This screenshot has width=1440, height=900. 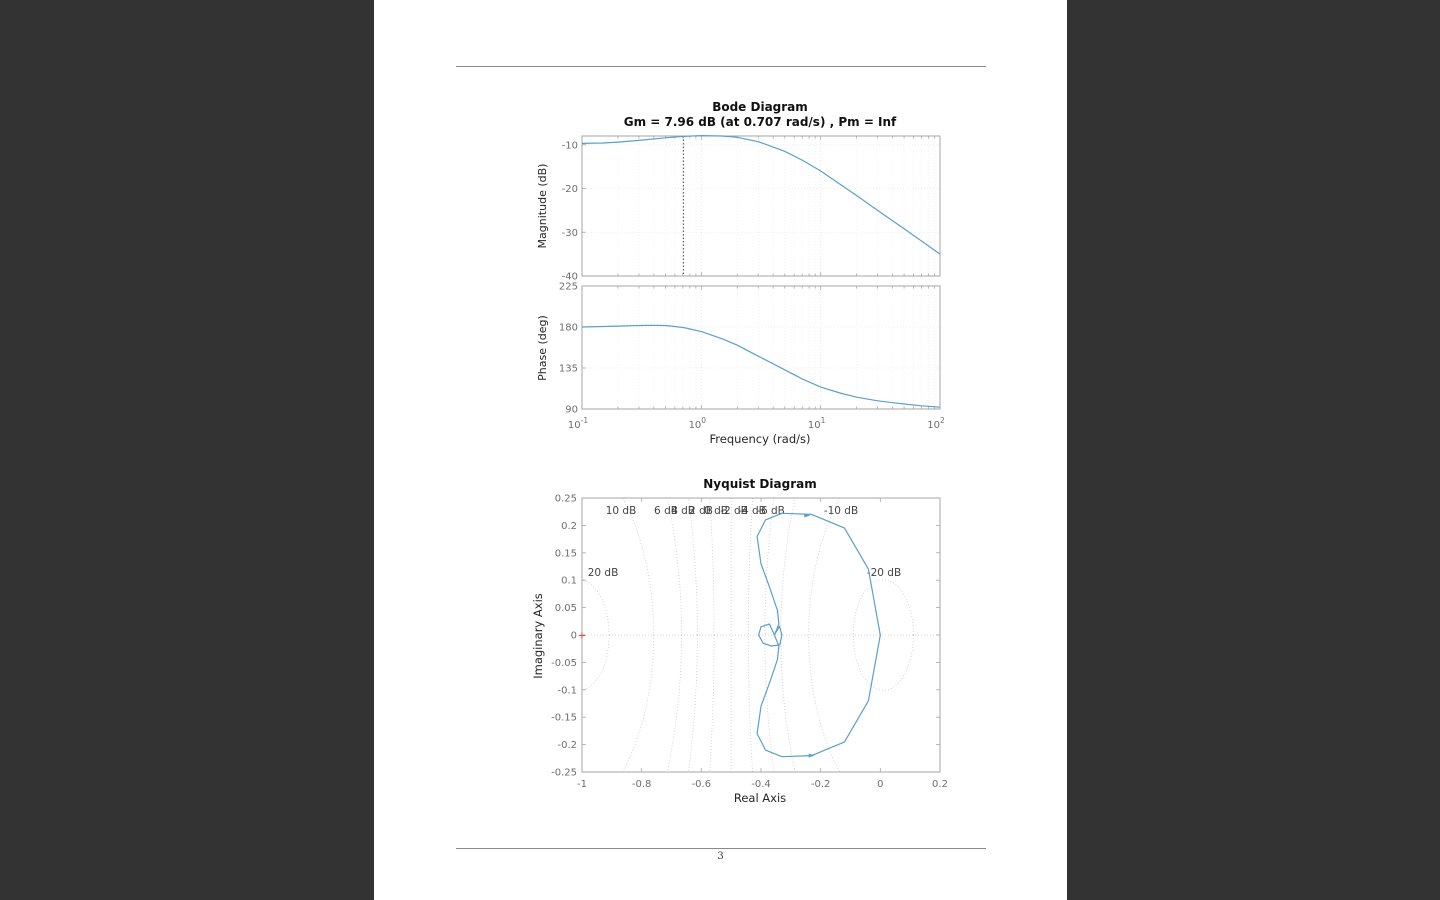 What do you see at coordinates (574, 211) in the screenshot?
I see `mag-ticks: -10 -20 -30 -40` at bounding box center [574, 211].